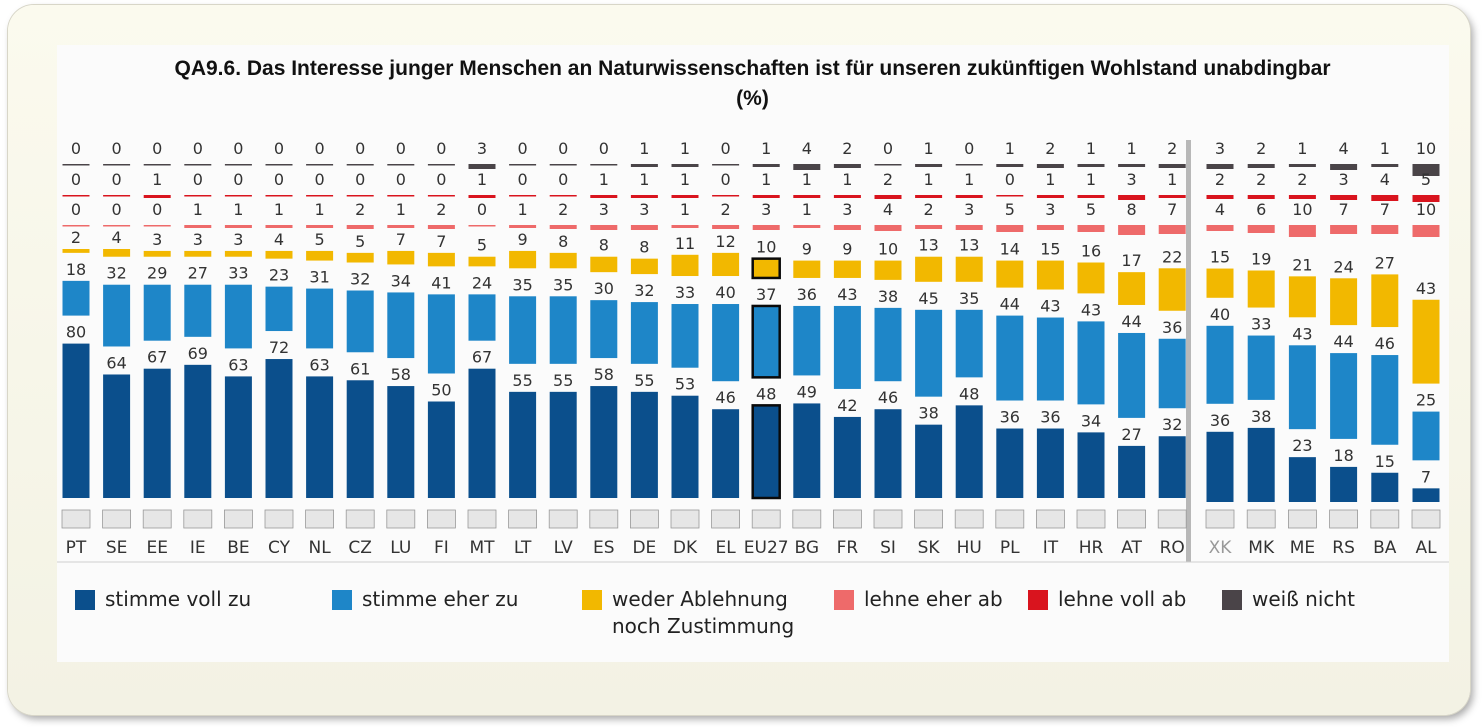 This screenshot has width=1483, height=727. Describe the element at coordinates (563, 284) in the screenshot. I see `value-label-LV-1: 35` at that location.